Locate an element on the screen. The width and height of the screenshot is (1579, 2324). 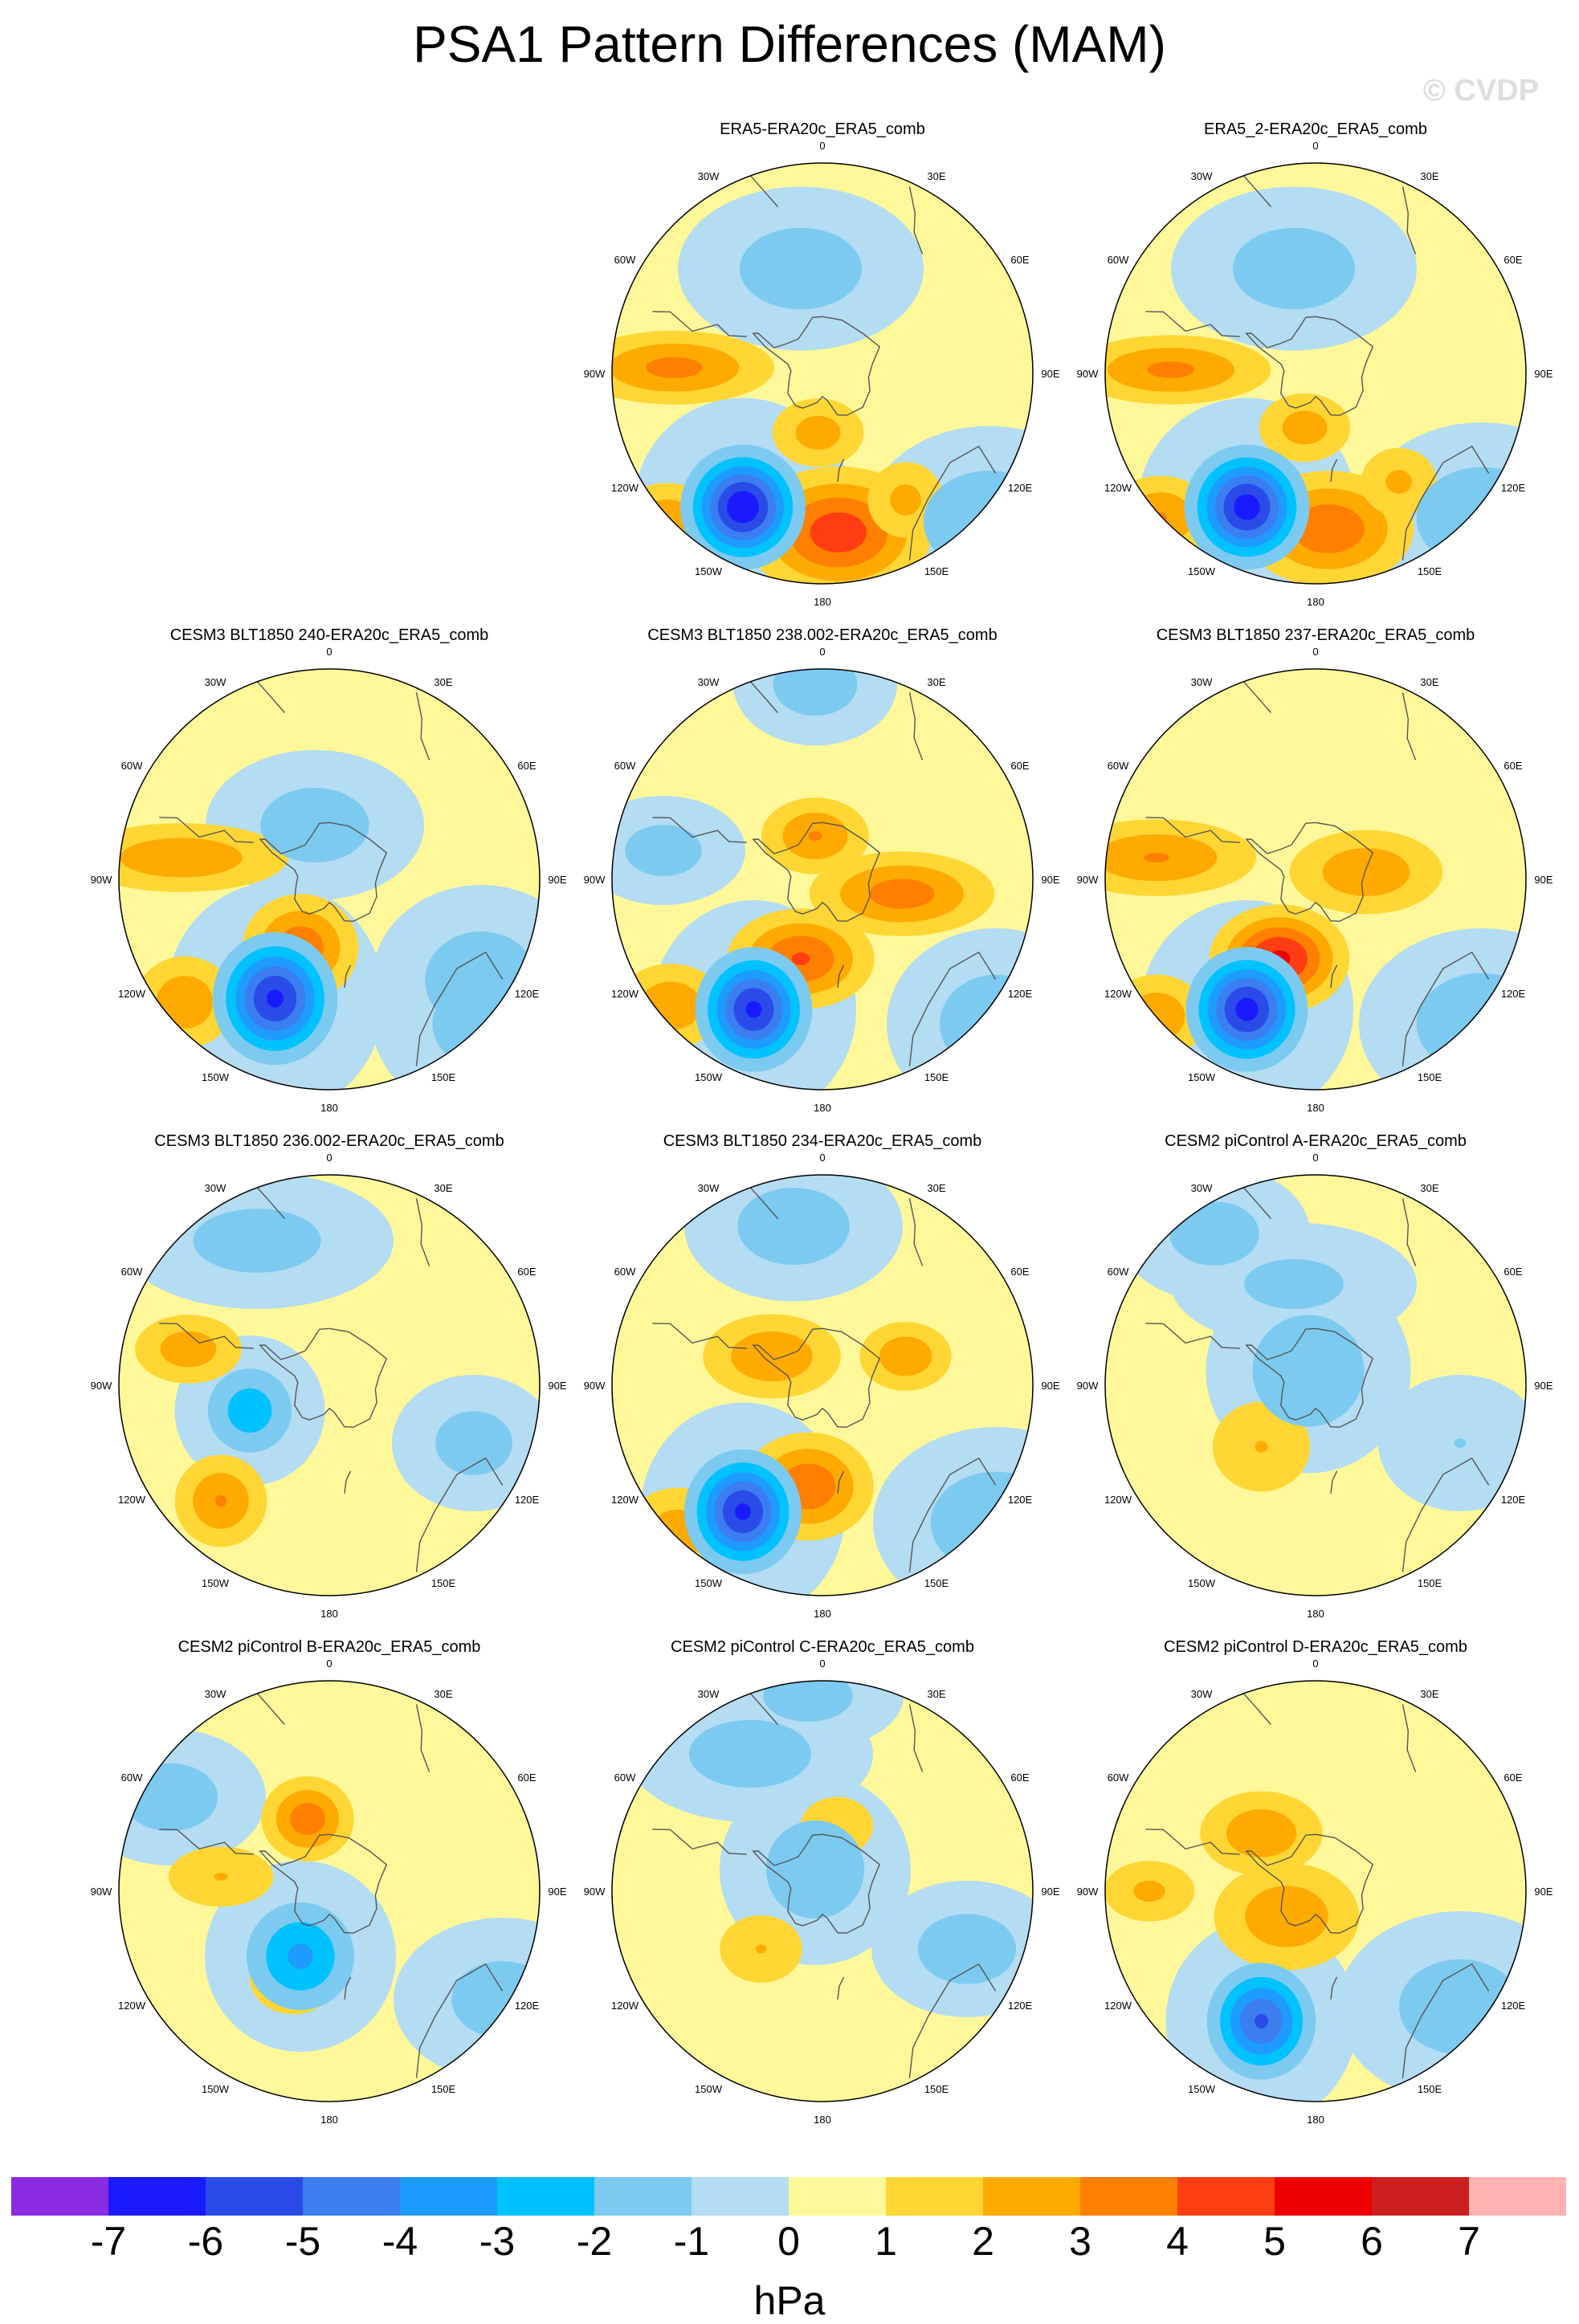
colorbar-tick-label: 7 is located at coordinates (1469, 2242).